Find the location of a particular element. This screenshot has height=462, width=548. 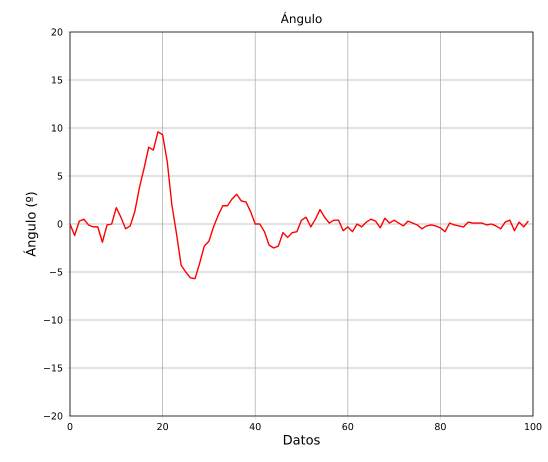

y-tick-label: 20 is located at coordinates (57, 32).